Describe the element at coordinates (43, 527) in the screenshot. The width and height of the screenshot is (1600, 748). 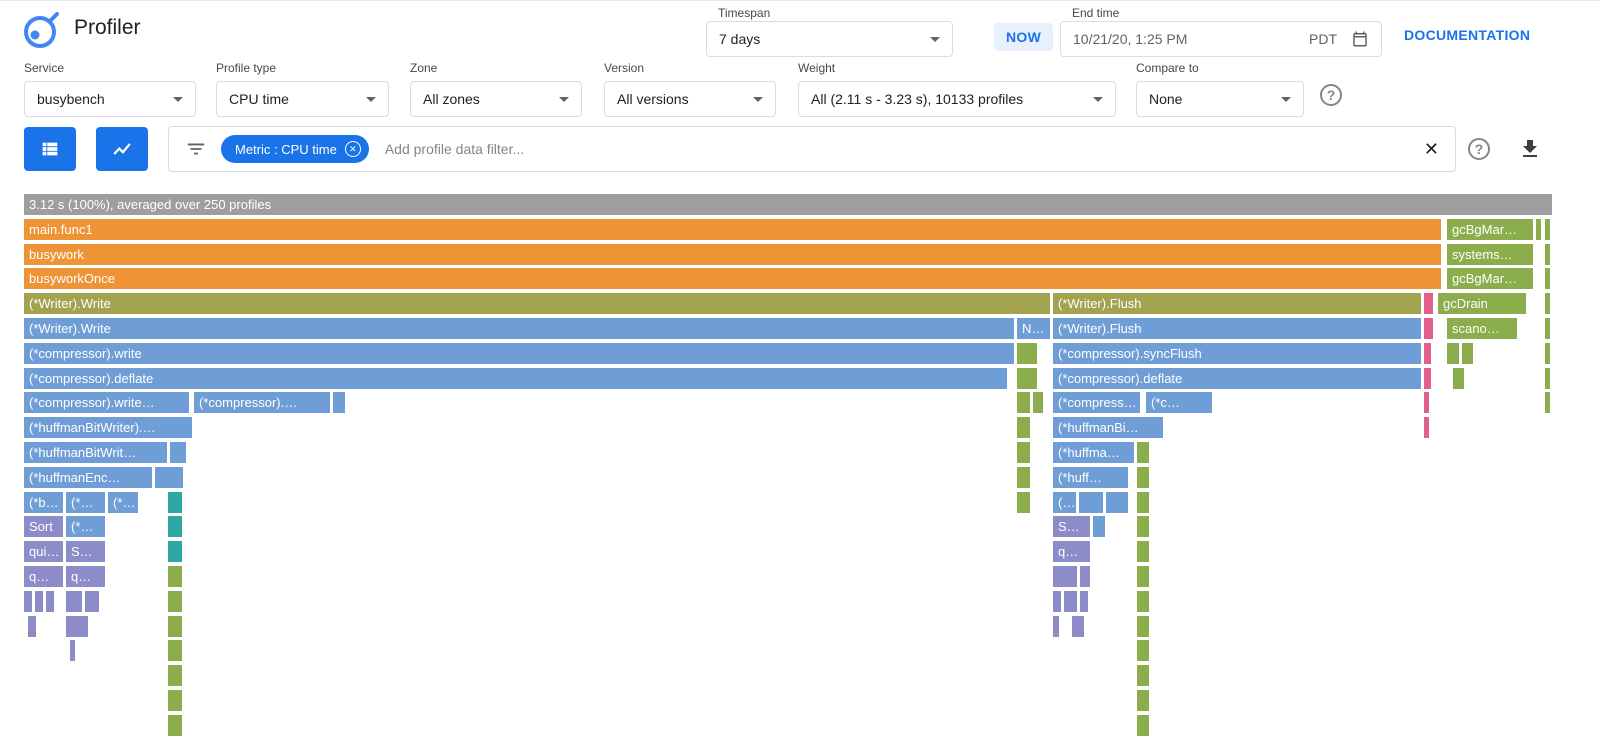
I see `flame-bar: Sort` at that location.